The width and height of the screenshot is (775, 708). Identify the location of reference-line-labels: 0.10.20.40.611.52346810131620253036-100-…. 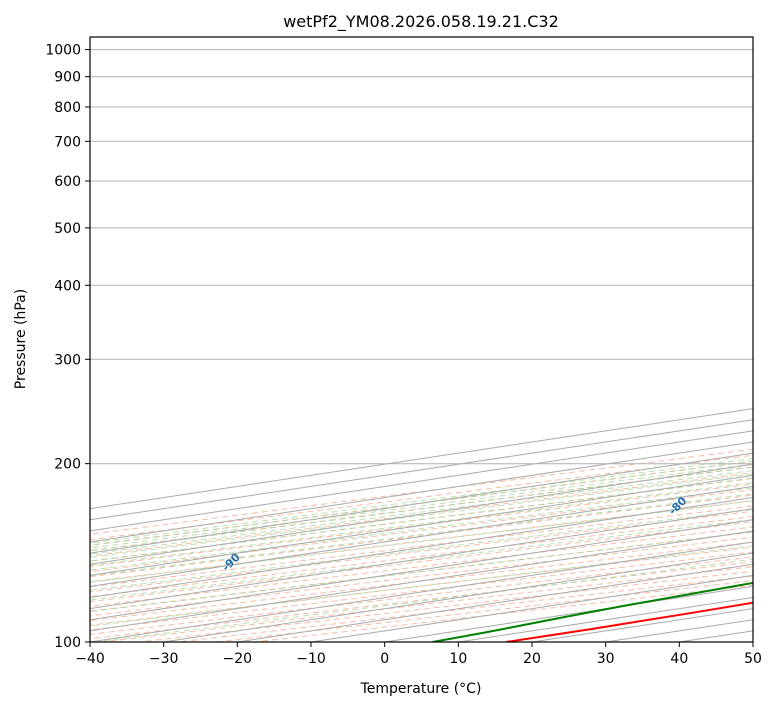
(455, 534).